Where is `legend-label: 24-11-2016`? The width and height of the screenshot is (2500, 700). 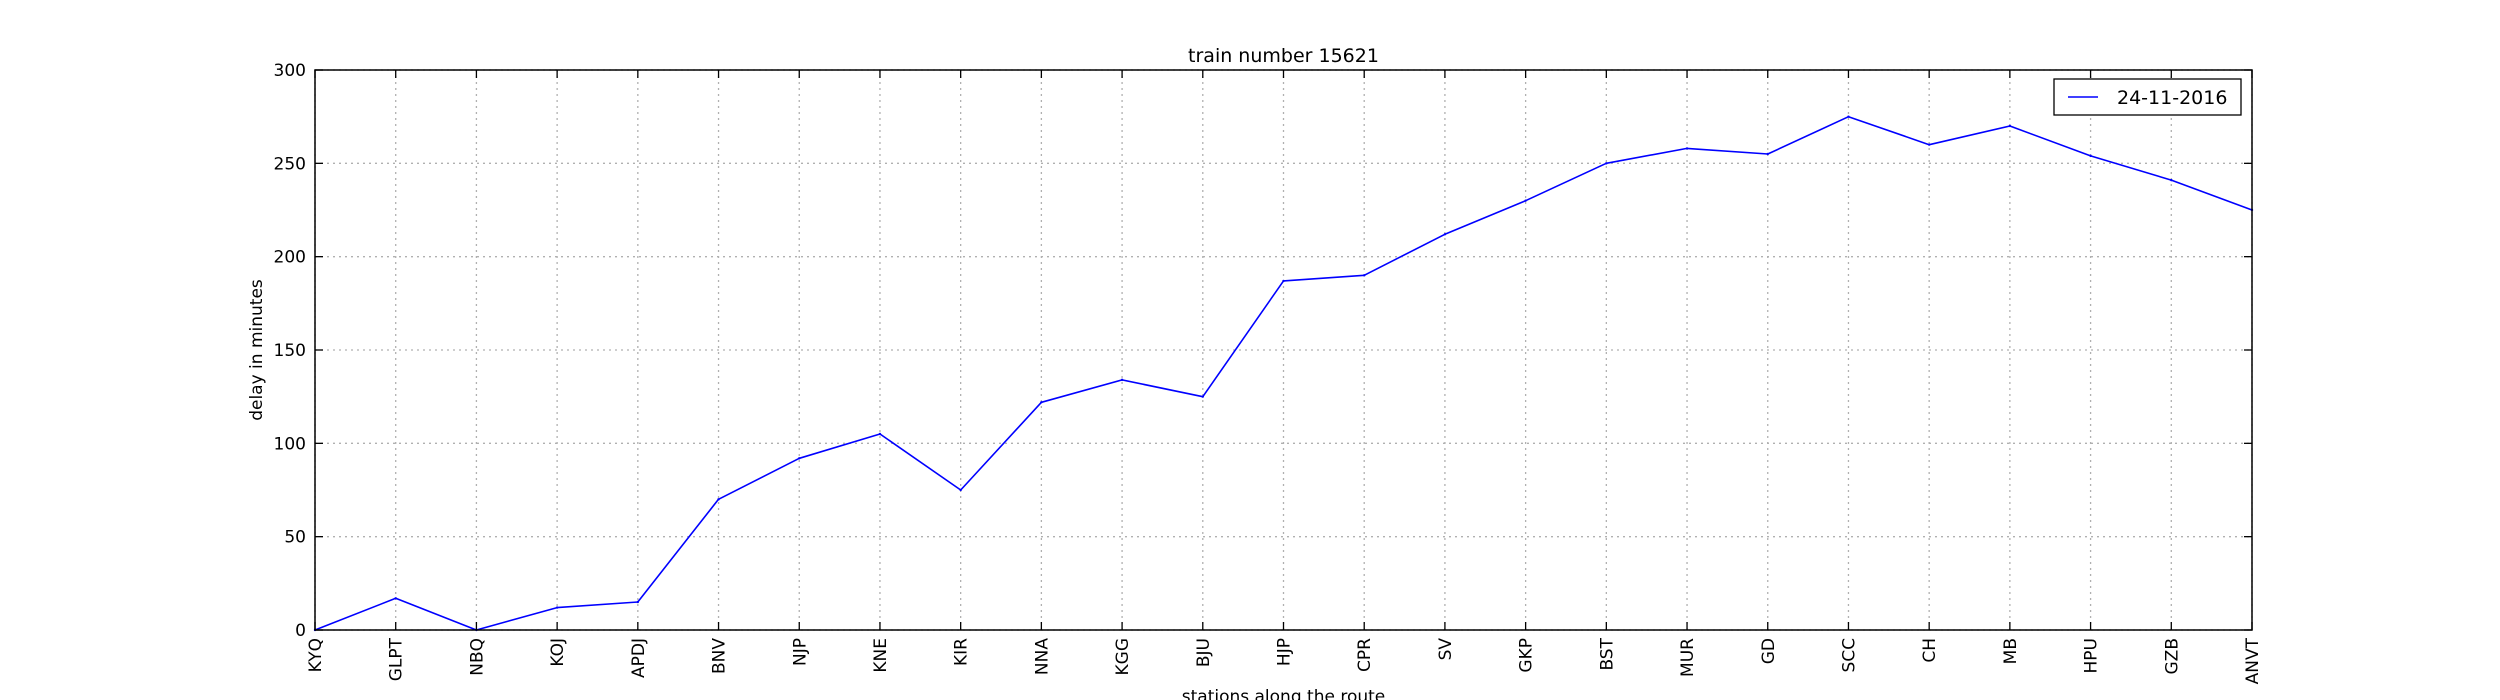 legend-label: 24-11-2016 is located at coordinates (2172, 98).